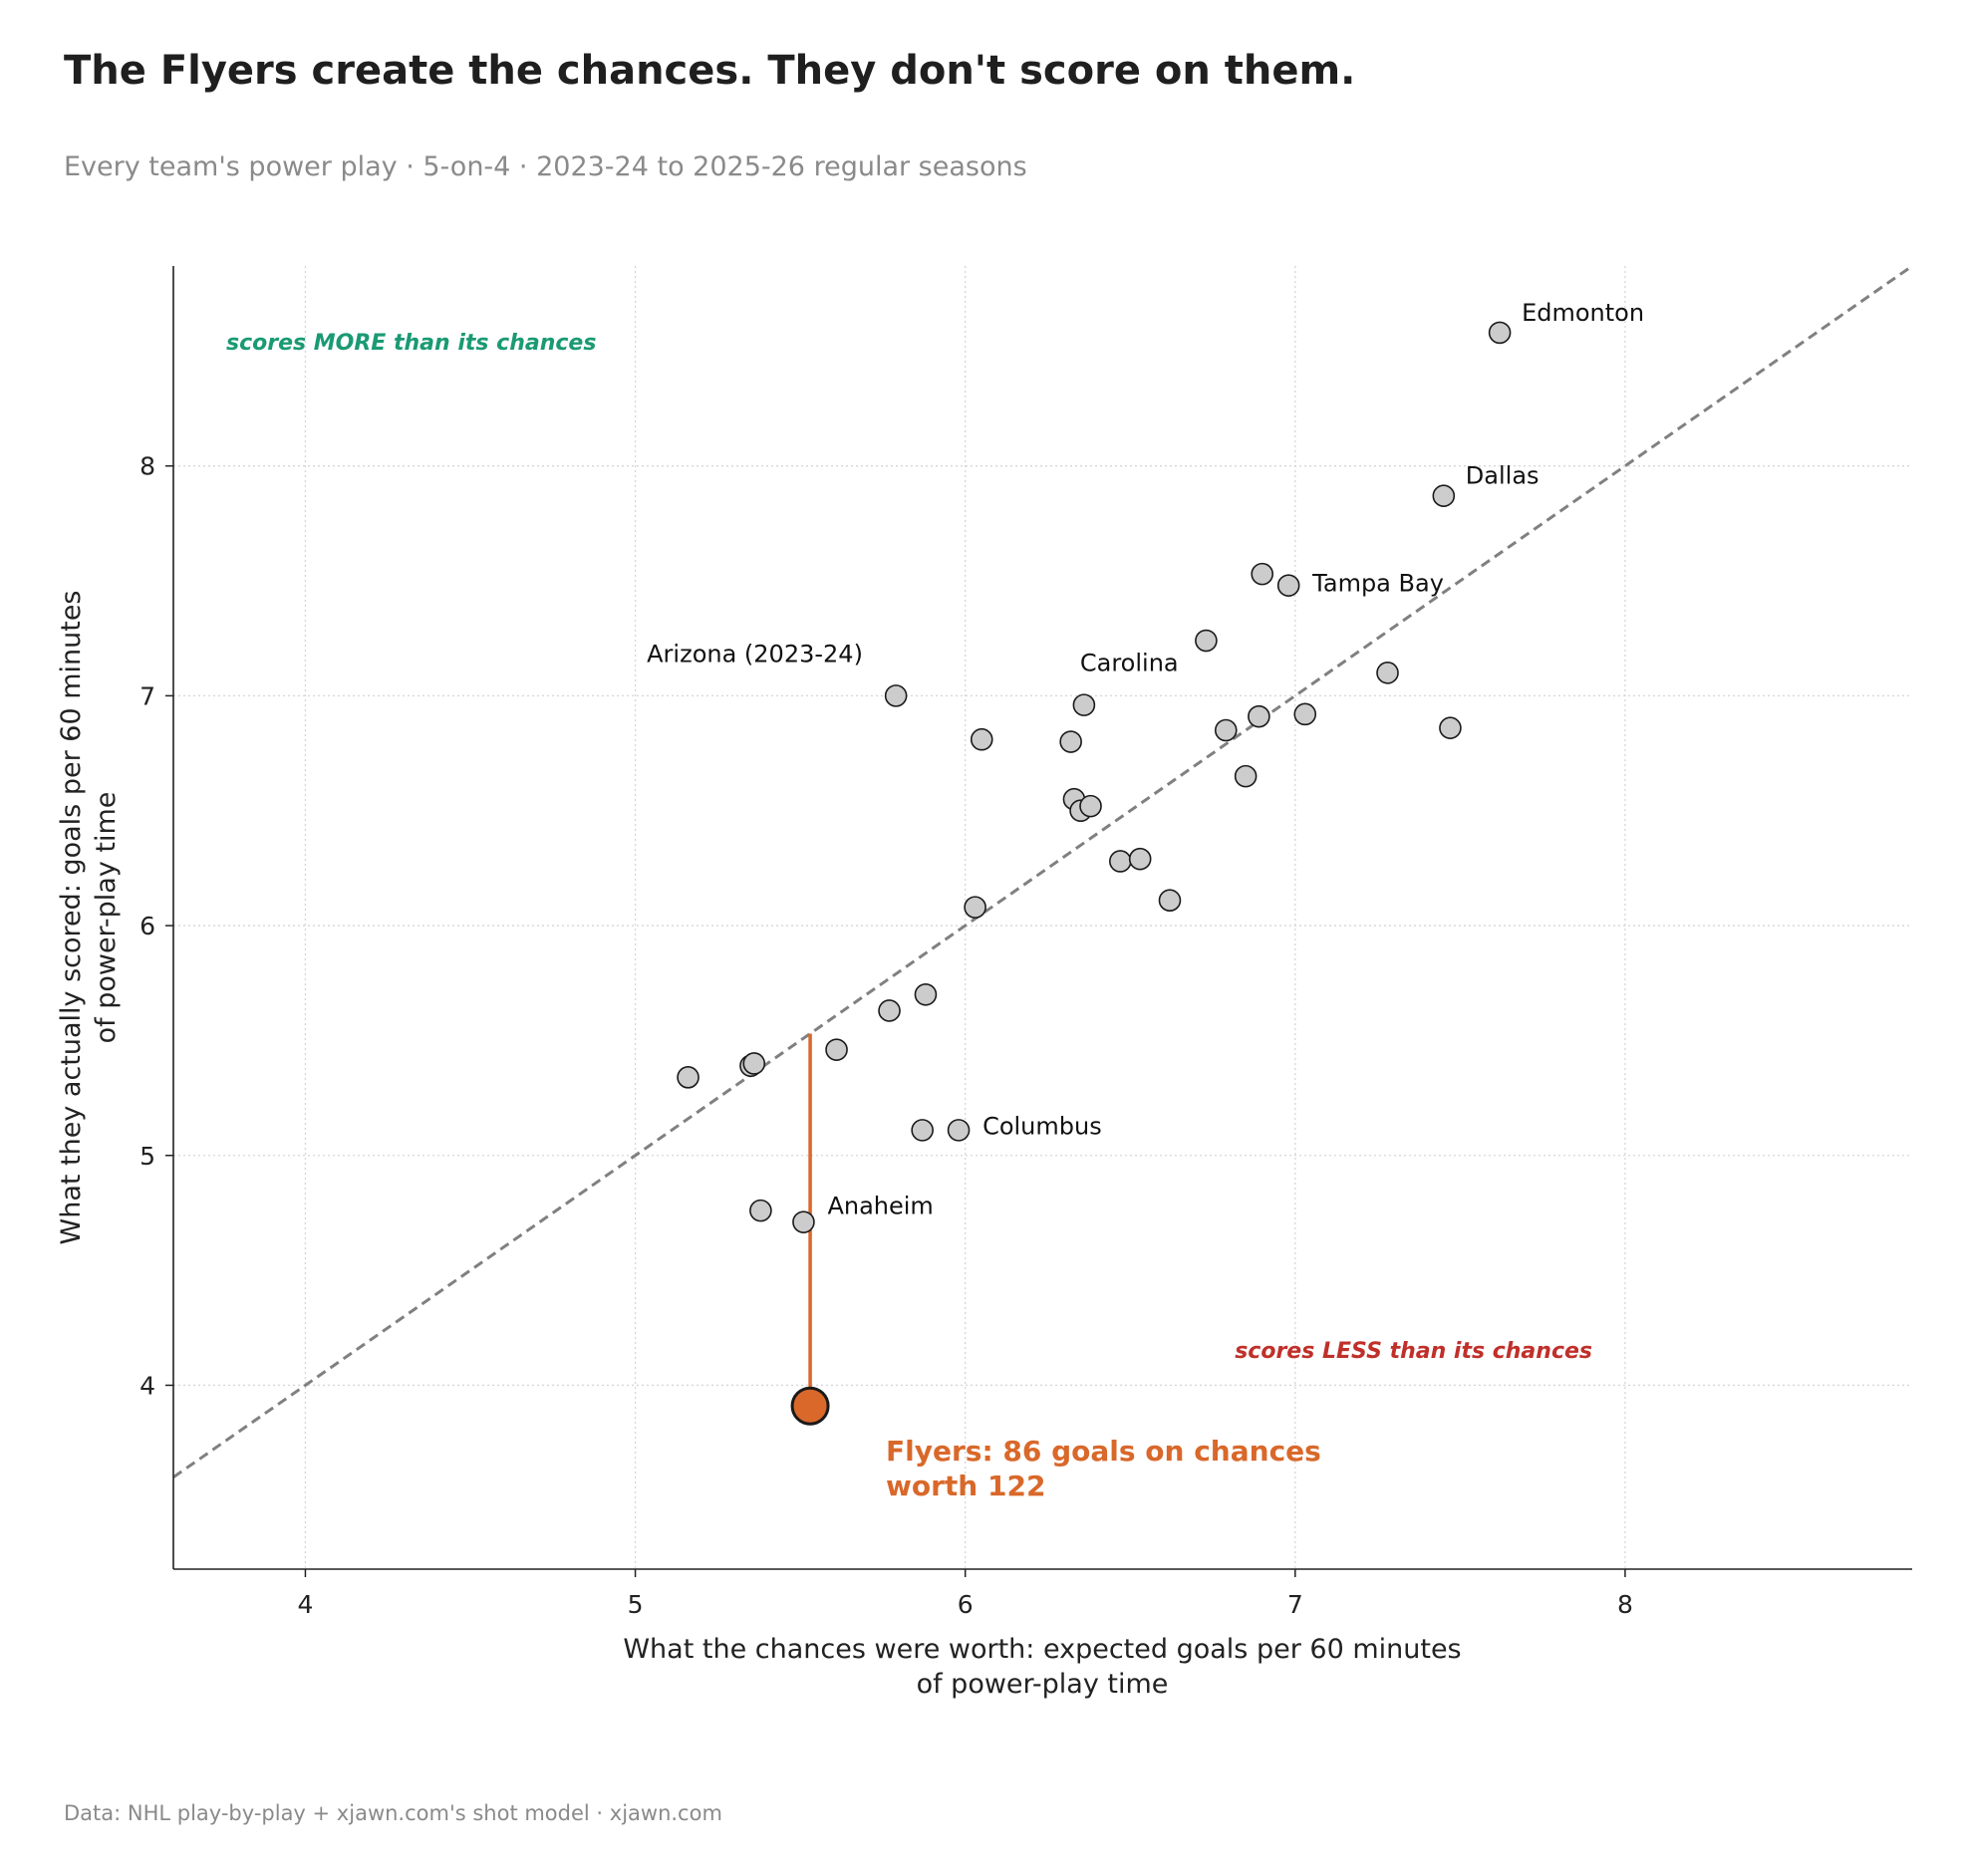 The height and width of the screenshot is (1876, 1962). Describe the element at coordinates (1377, 584) in the screenshot. I see `point-label: Tampa Bay` at that location.